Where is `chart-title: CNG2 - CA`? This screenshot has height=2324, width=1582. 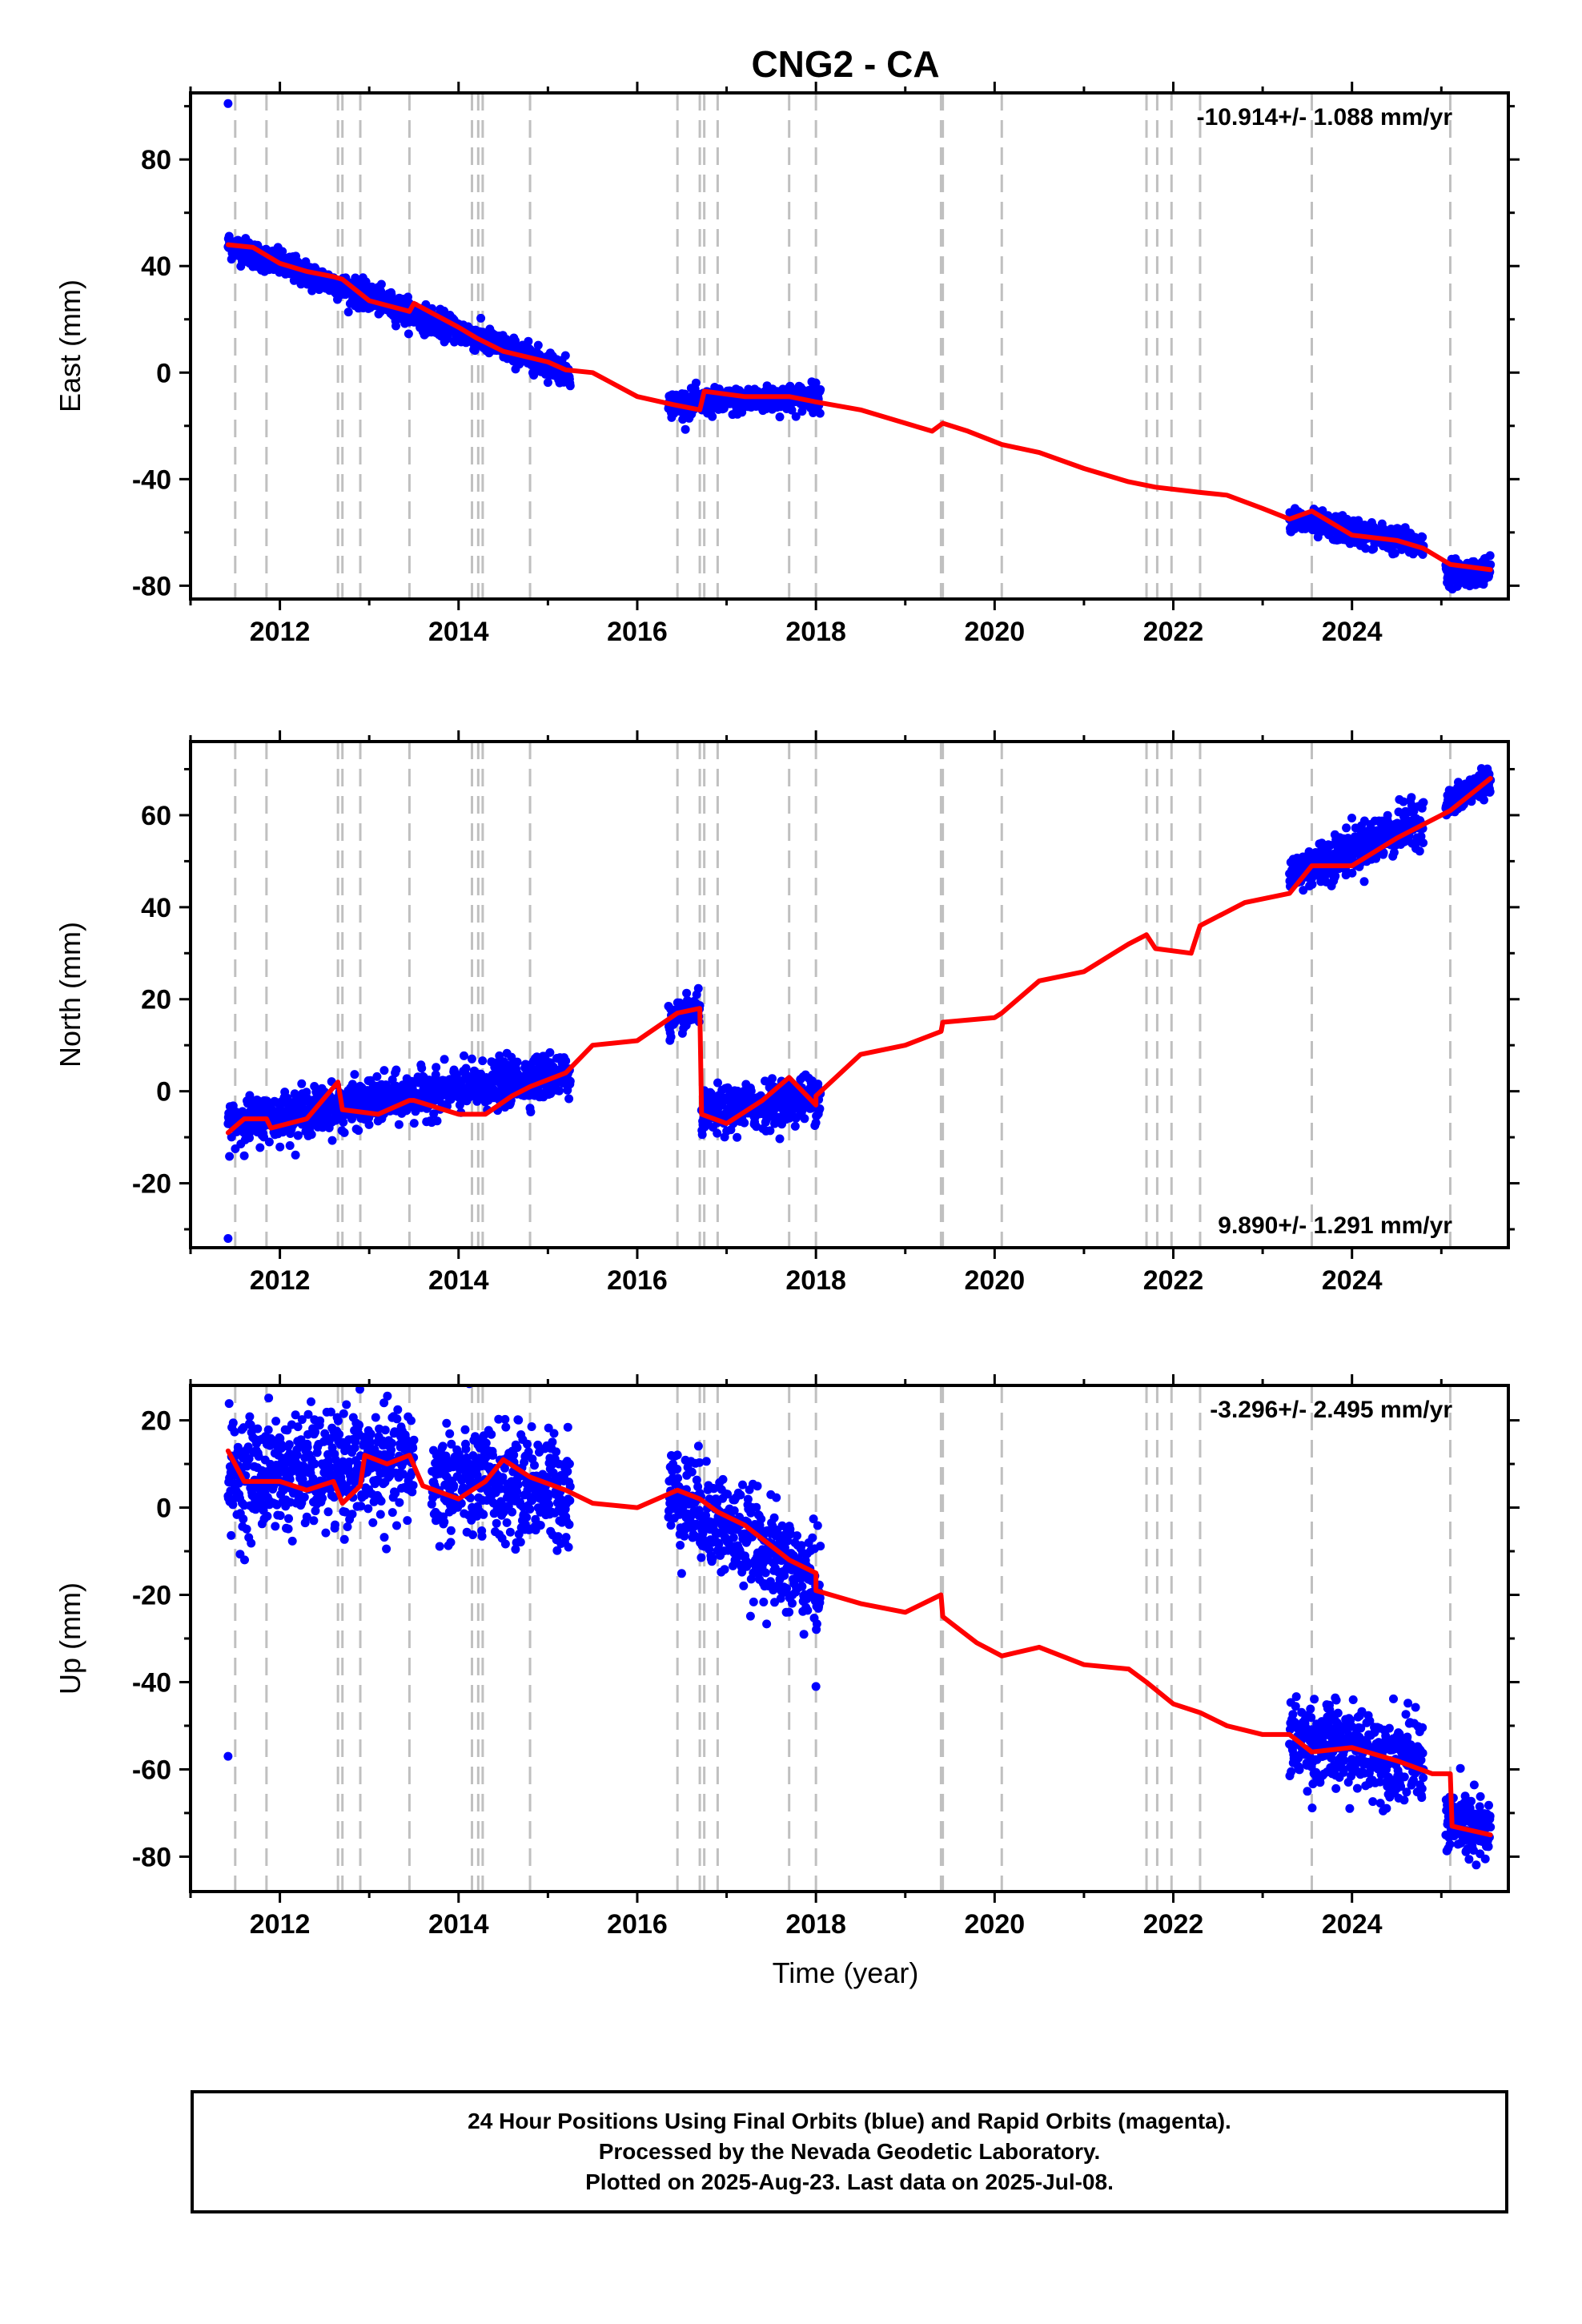 chart-title: CNG2 - CA is located at coordinates (845, 64).